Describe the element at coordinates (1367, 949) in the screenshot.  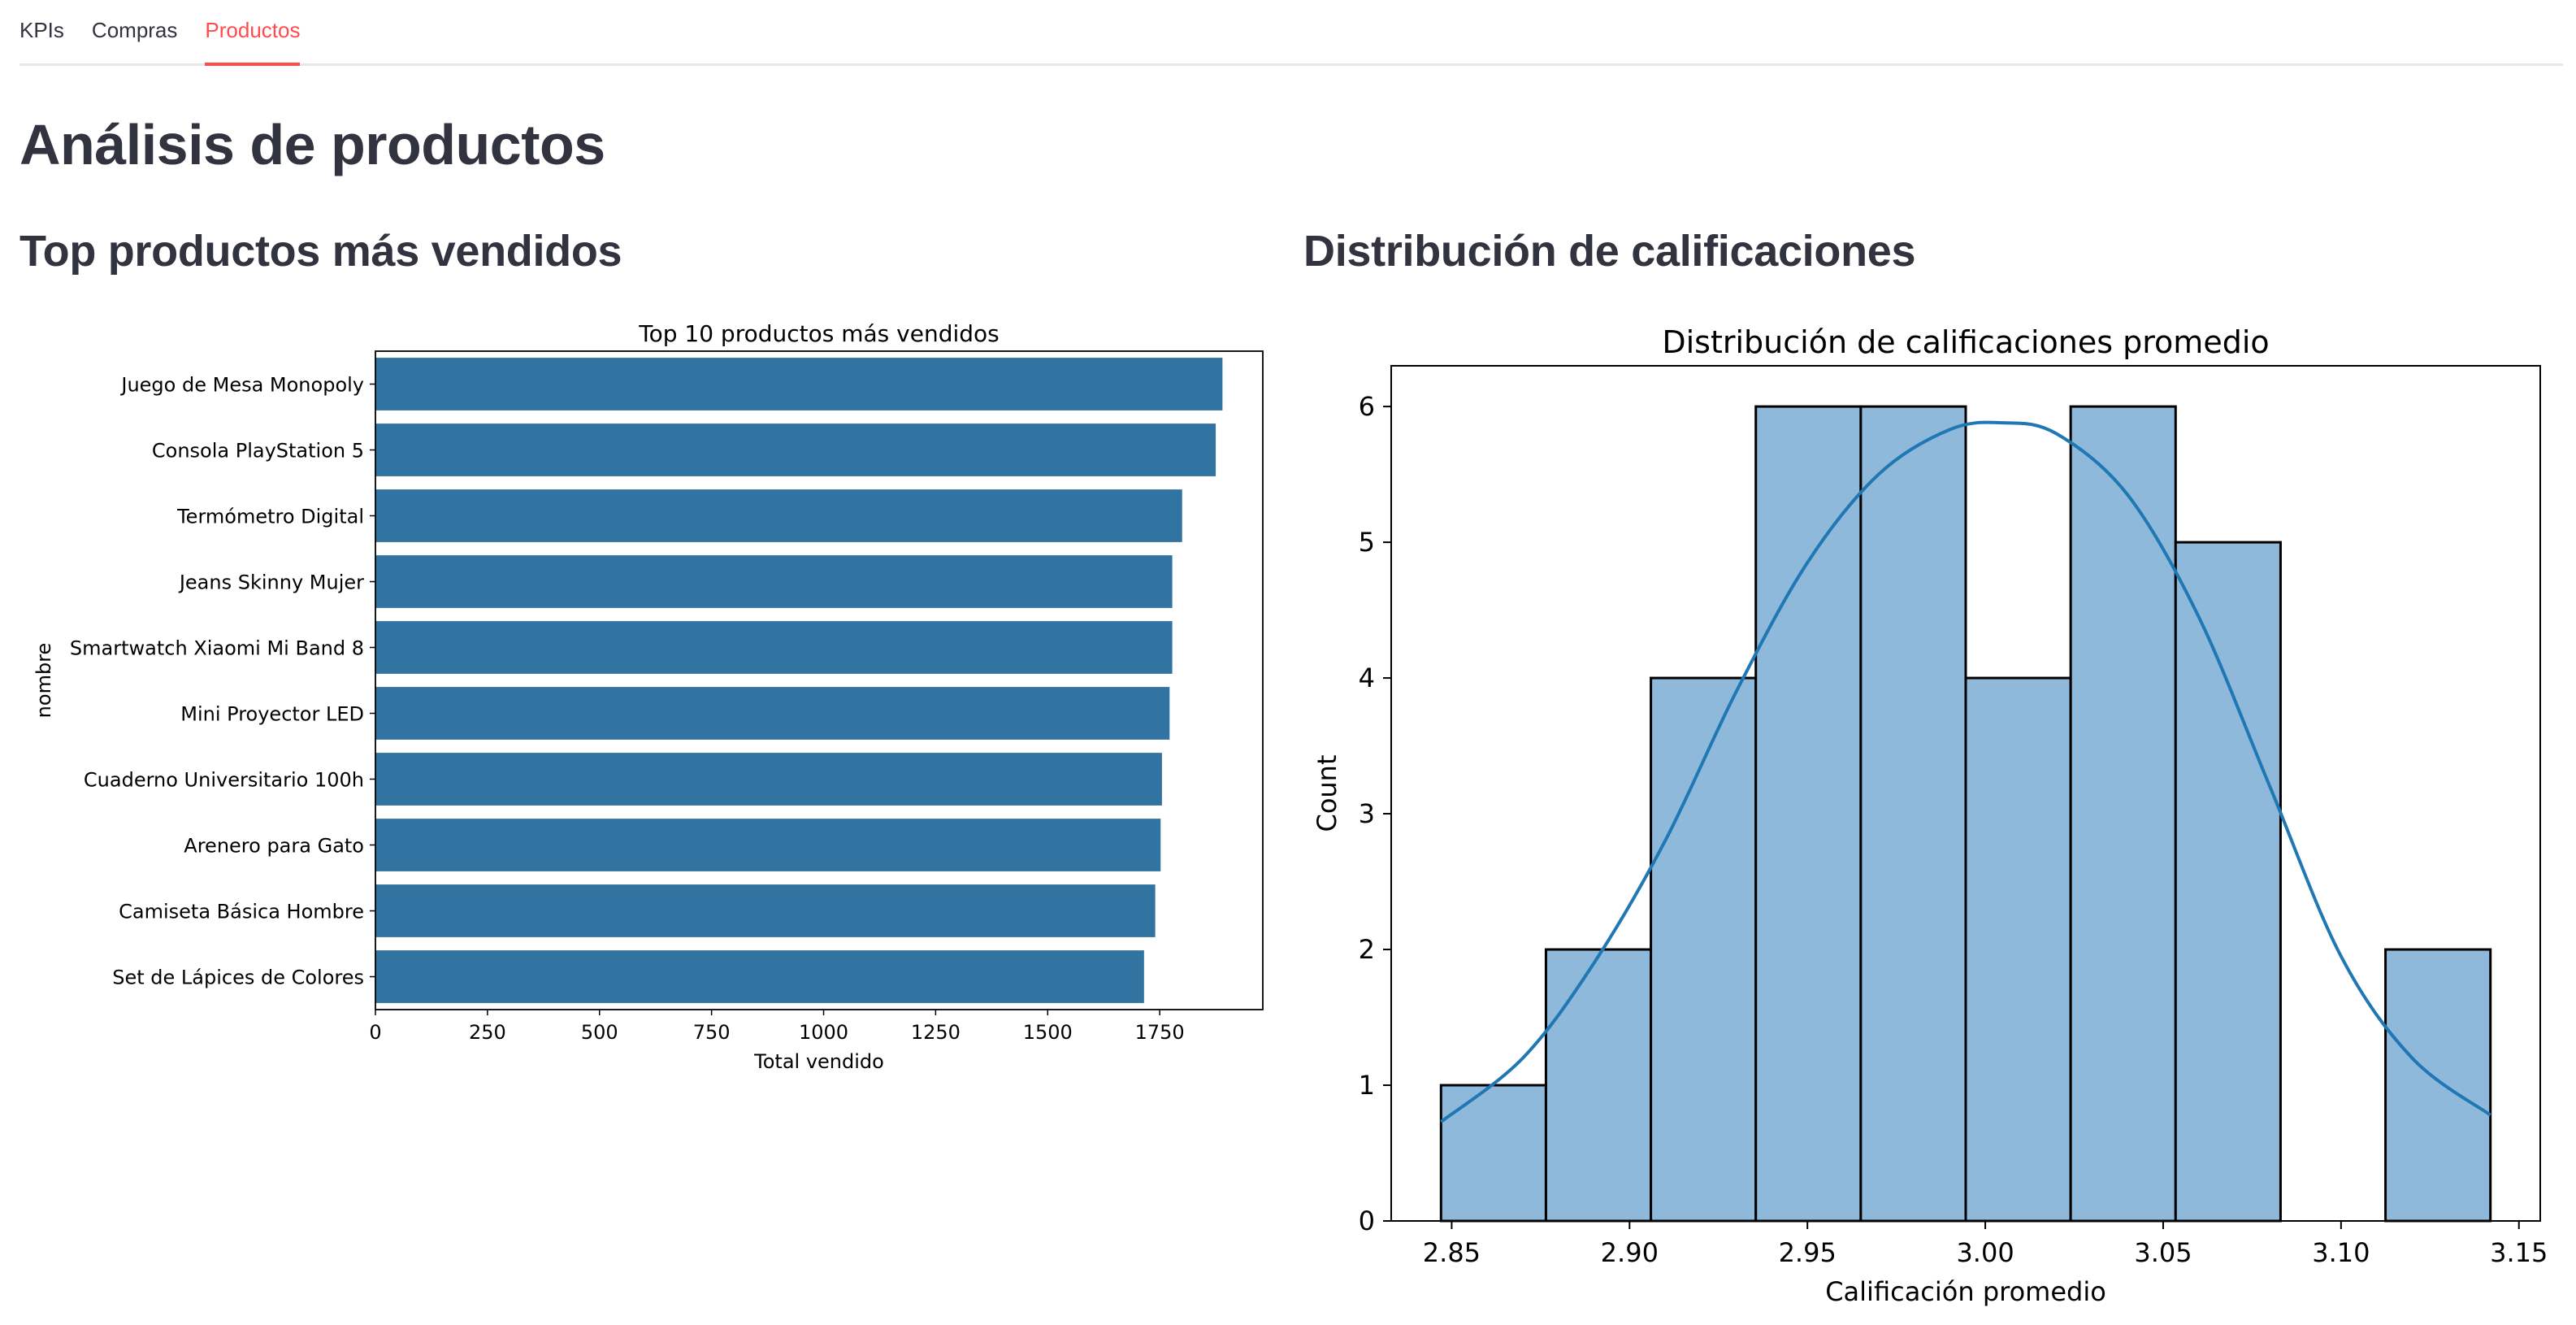
I see `y-tick-label: 2` at that location.